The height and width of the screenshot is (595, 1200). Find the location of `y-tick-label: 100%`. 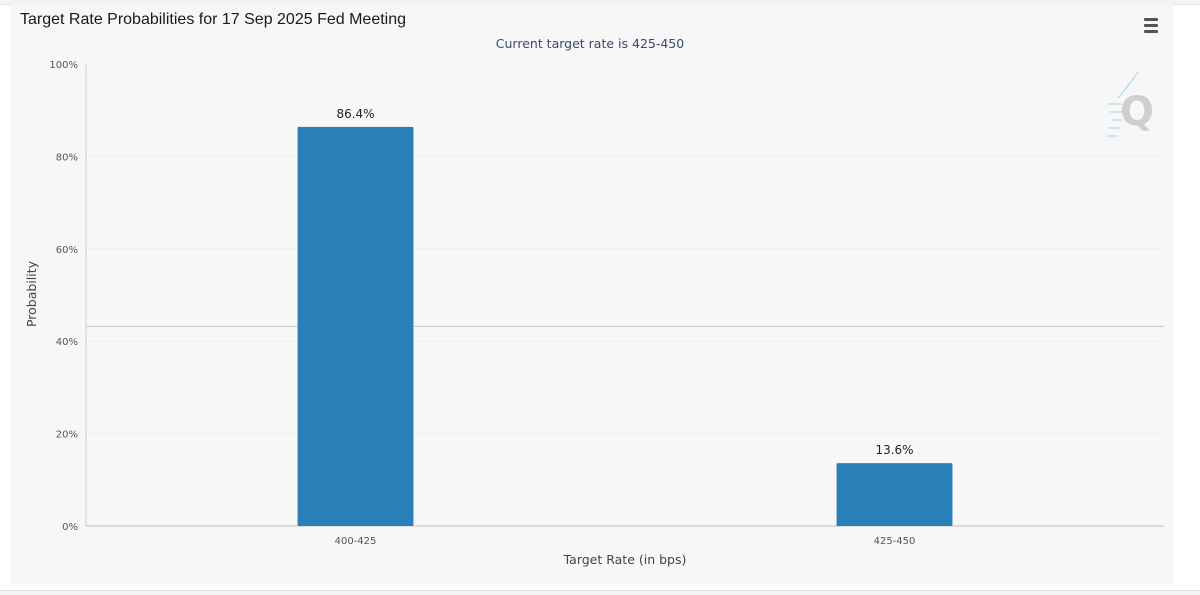

y-tick-label: 100% is located at coordinates (63, 65).